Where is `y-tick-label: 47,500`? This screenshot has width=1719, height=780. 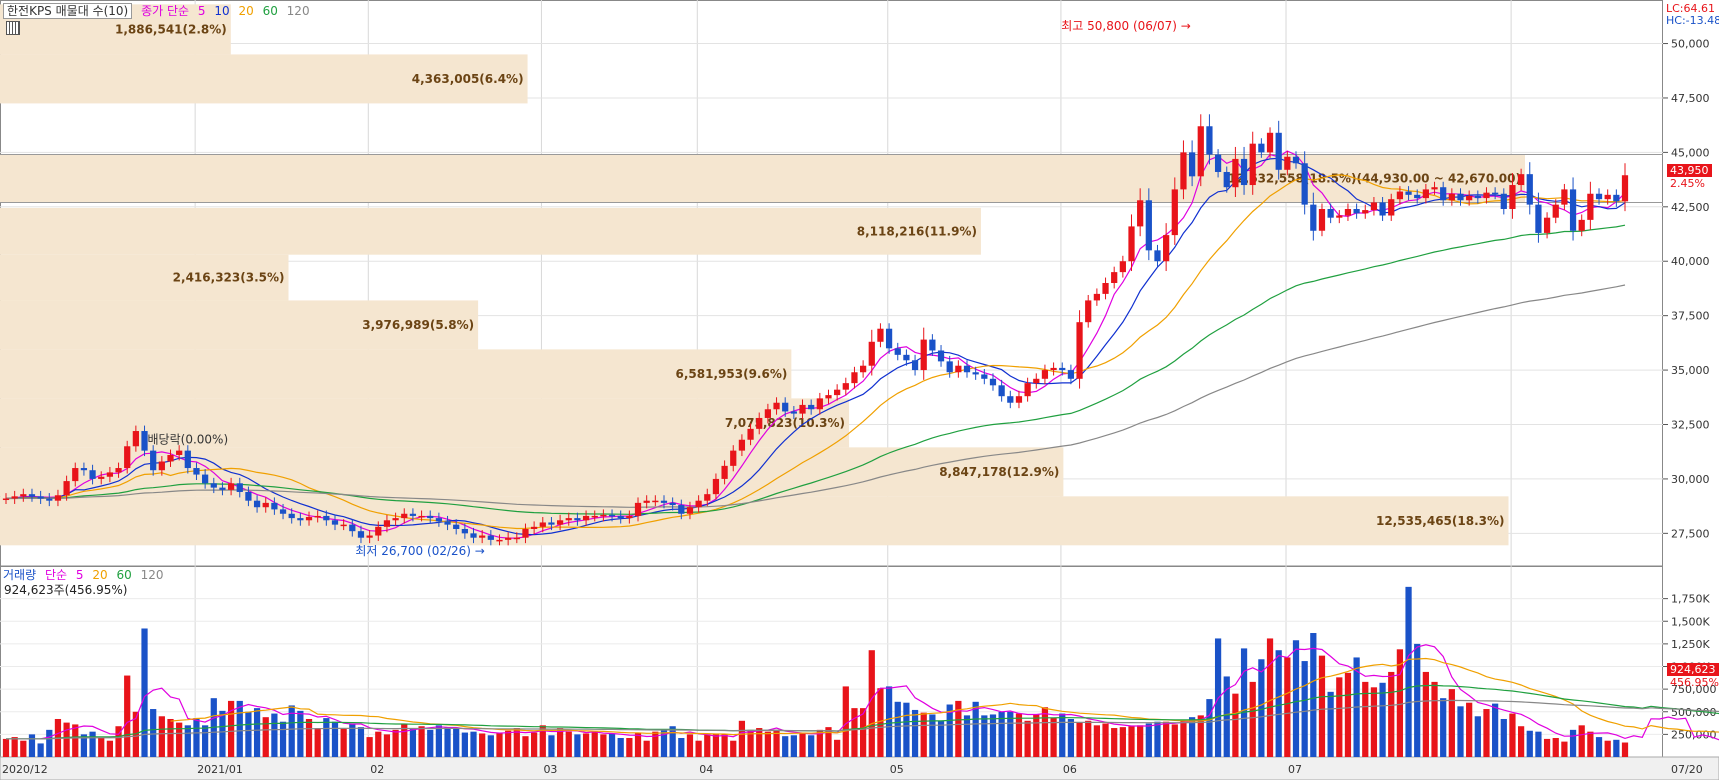
y-tick-label: 47,500 is located at coordinates (1690, 98).